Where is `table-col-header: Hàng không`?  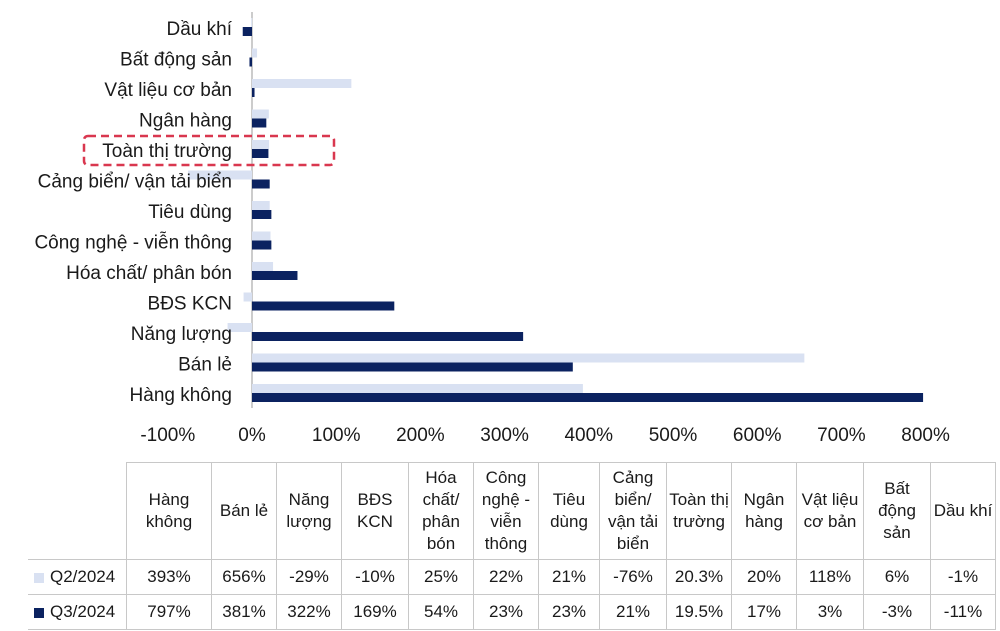 table-col-header: Hàng không is located at coordinates (169, 511).